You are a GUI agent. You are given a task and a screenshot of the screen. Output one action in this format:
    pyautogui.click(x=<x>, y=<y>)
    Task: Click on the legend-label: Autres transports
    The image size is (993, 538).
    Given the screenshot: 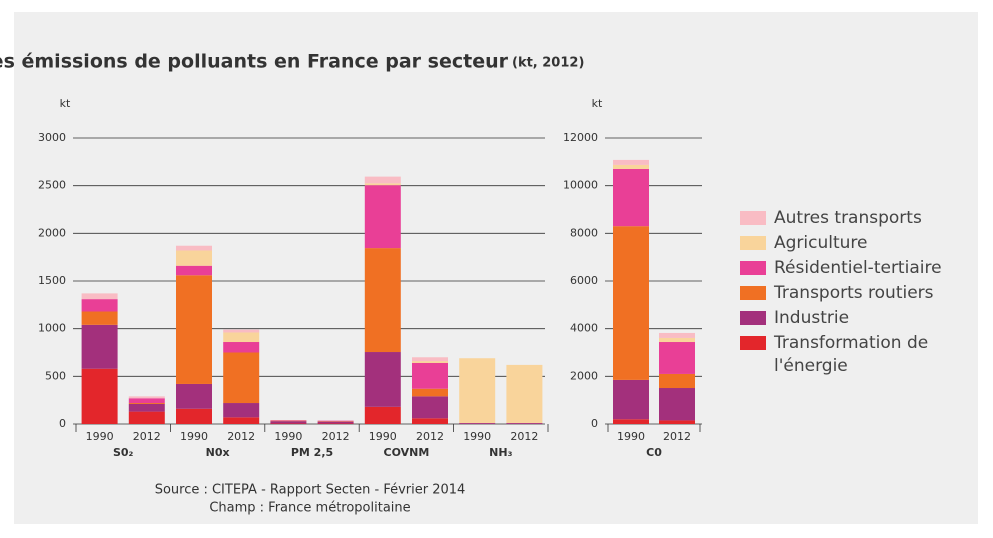 What is the action you would take?
    pyautogui.click(x=848, y=218)
    